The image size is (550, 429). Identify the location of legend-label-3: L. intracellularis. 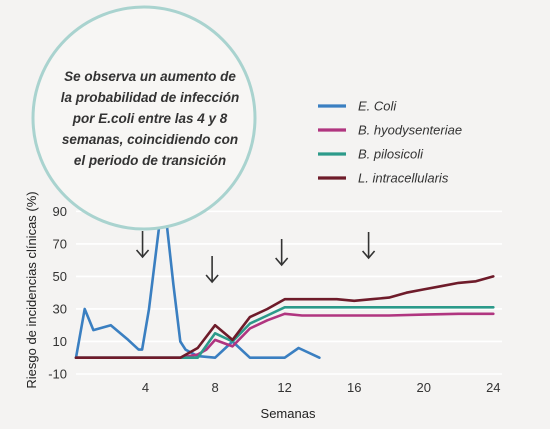
(403, 178).